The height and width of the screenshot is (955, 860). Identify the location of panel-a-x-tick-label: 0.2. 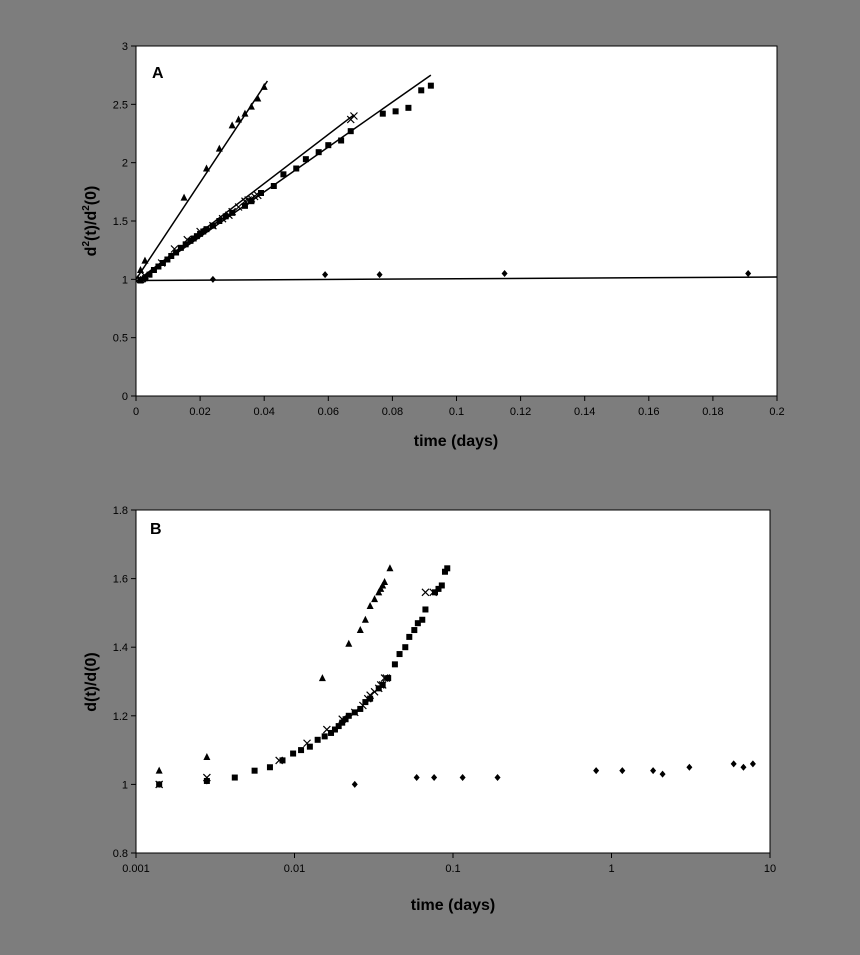
(776, 412).